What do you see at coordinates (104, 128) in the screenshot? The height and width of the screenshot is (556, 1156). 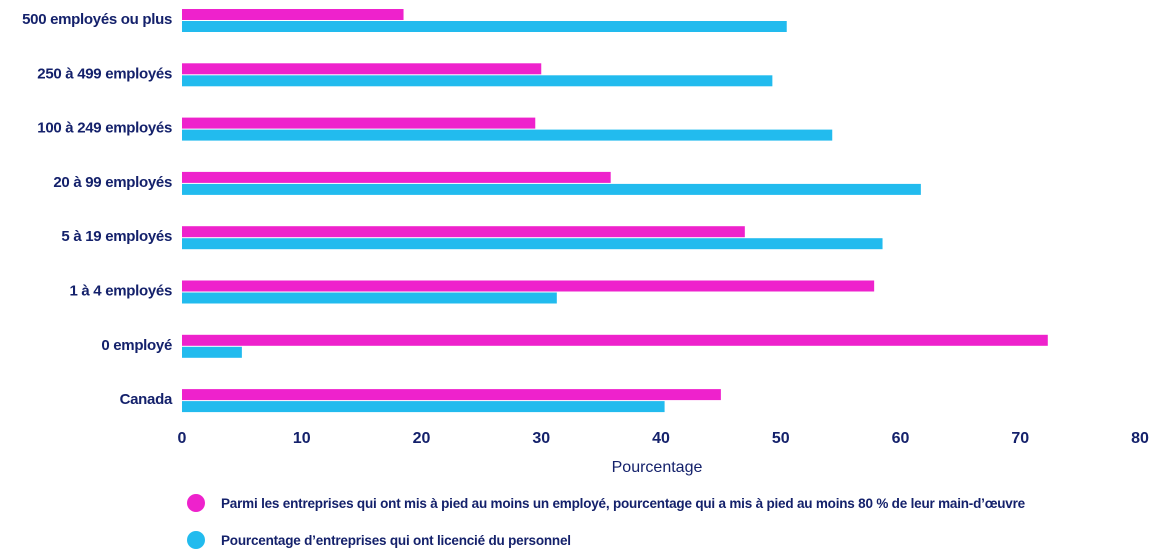 I see `category-label: 100 à 249 employés` at bounding box center [104, 128].